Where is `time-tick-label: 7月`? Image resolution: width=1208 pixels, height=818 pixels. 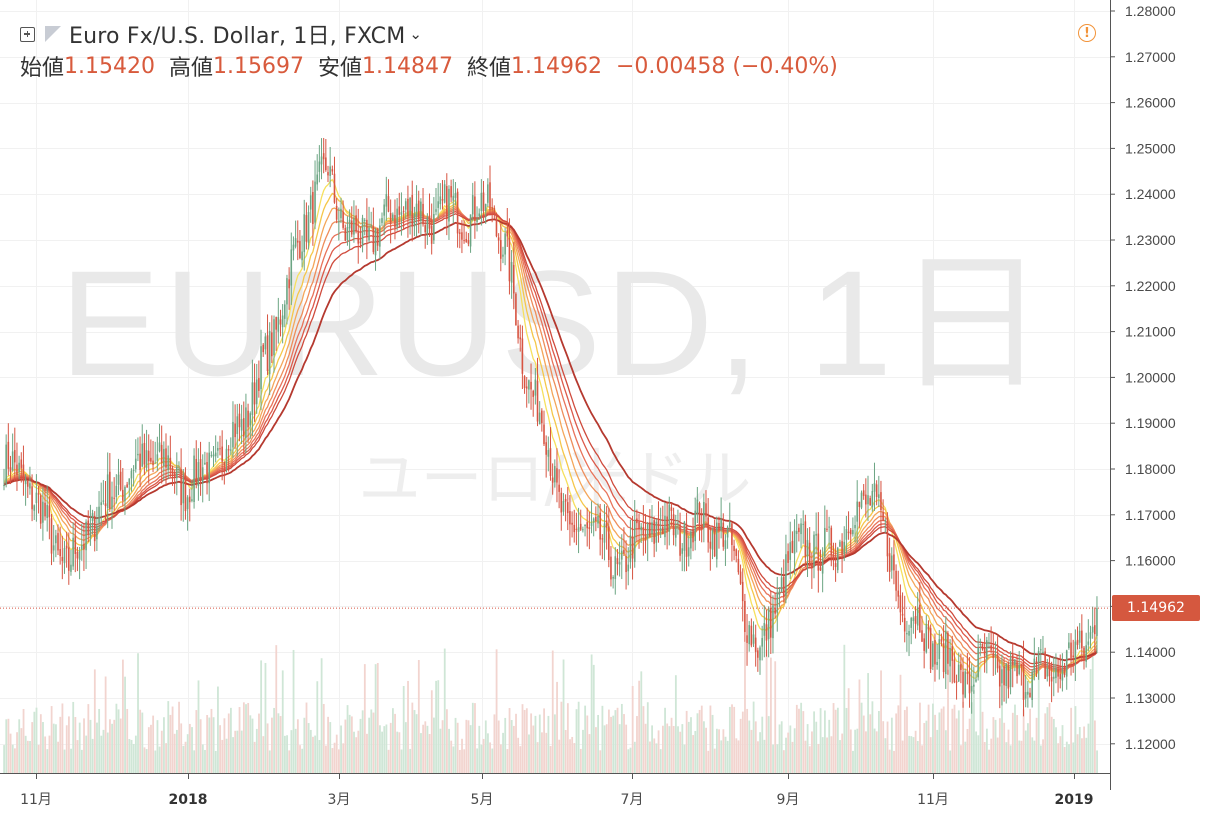 time-tick-label: 7月 is located at coordinates (632, 800).